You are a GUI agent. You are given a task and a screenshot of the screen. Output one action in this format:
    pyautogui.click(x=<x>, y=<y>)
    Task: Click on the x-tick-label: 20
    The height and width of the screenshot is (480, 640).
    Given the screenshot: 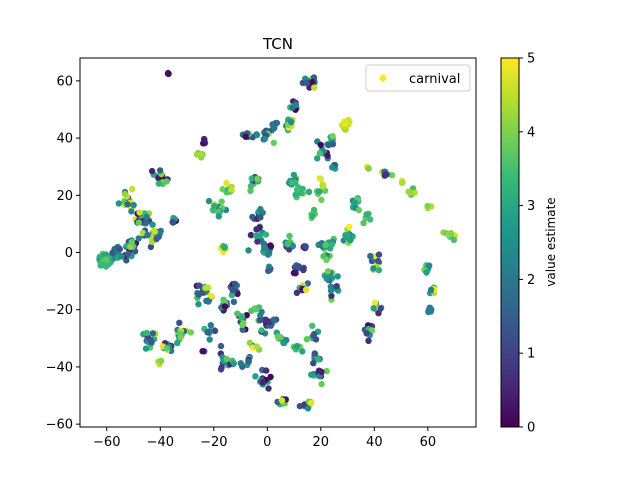 What is the action you would take?
    pyautogui.click(x=321, y=442)
    